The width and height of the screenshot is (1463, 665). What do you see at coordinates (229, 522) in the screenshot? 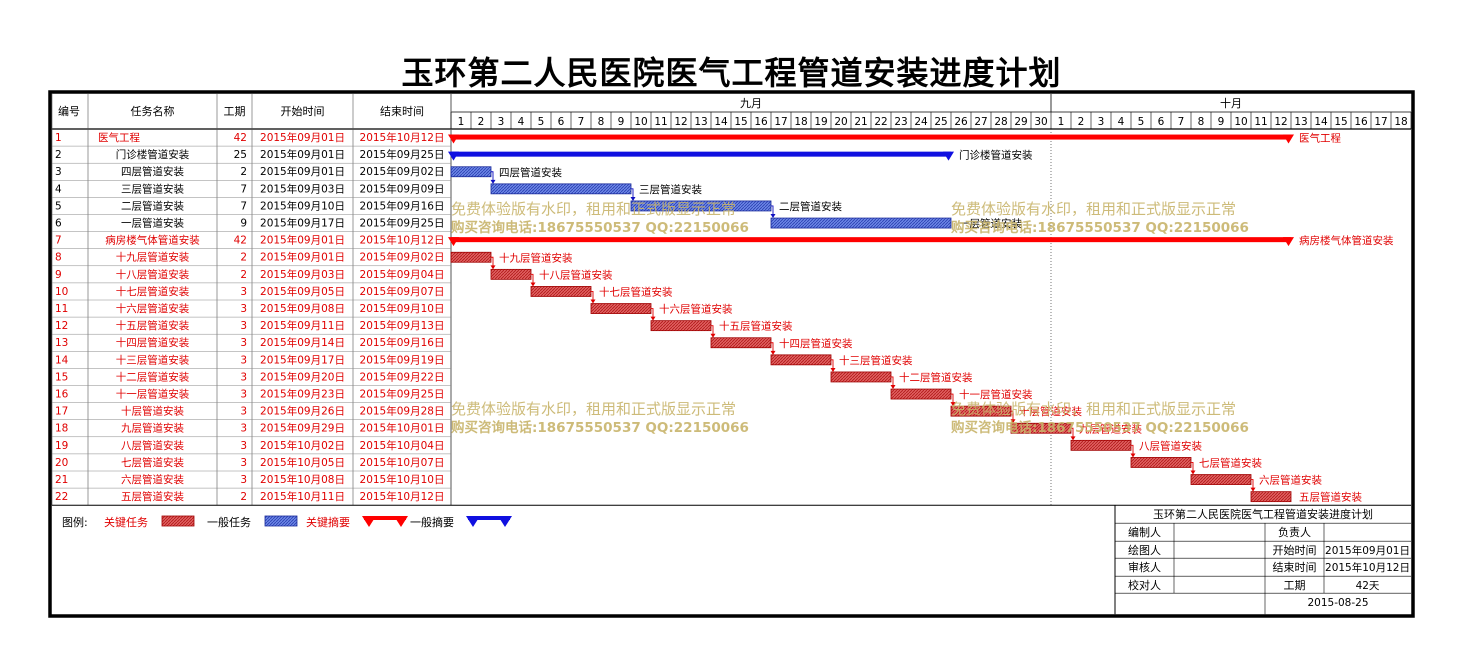
I see `legend-item-label: 一般任务` at bounding box center [229, 522].